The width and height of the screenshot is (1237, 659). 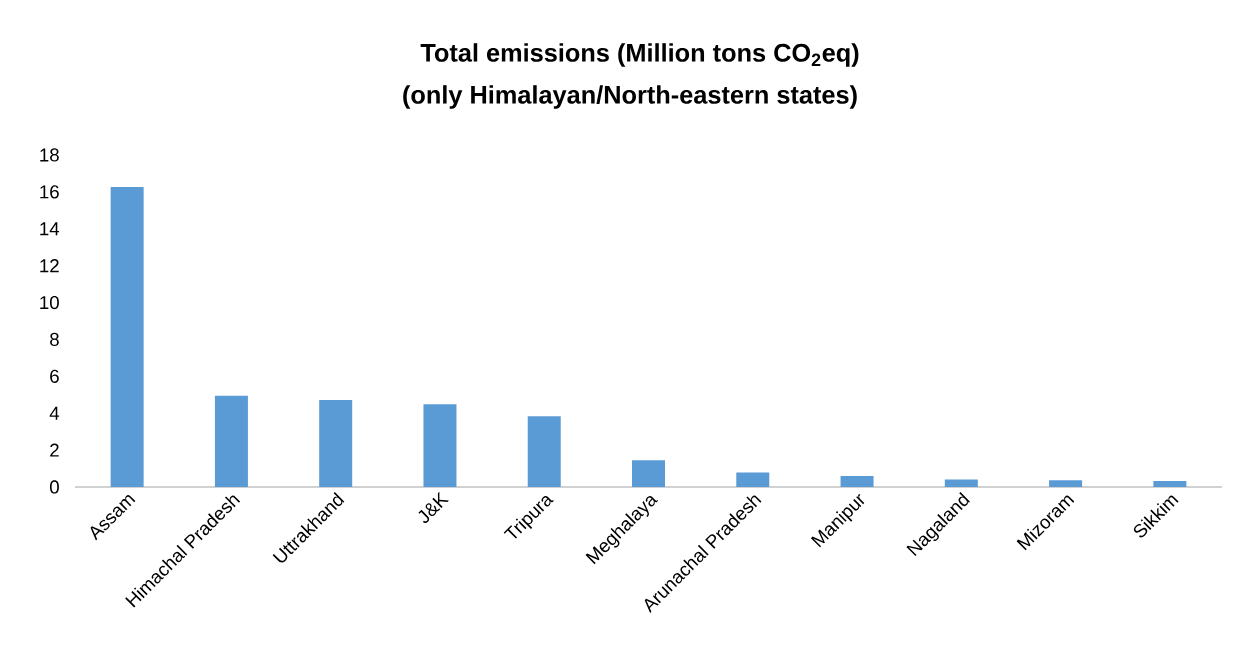 I want to click on y-tick-label: 4, so click(x=54, y=413).